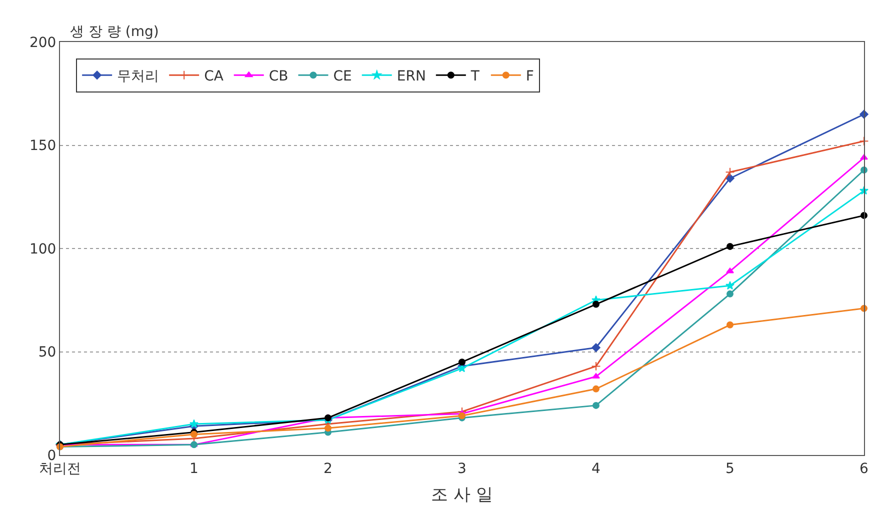 This screenshot has width=879, height=530. I want to click on legend-label: CE, so click(342, 76).